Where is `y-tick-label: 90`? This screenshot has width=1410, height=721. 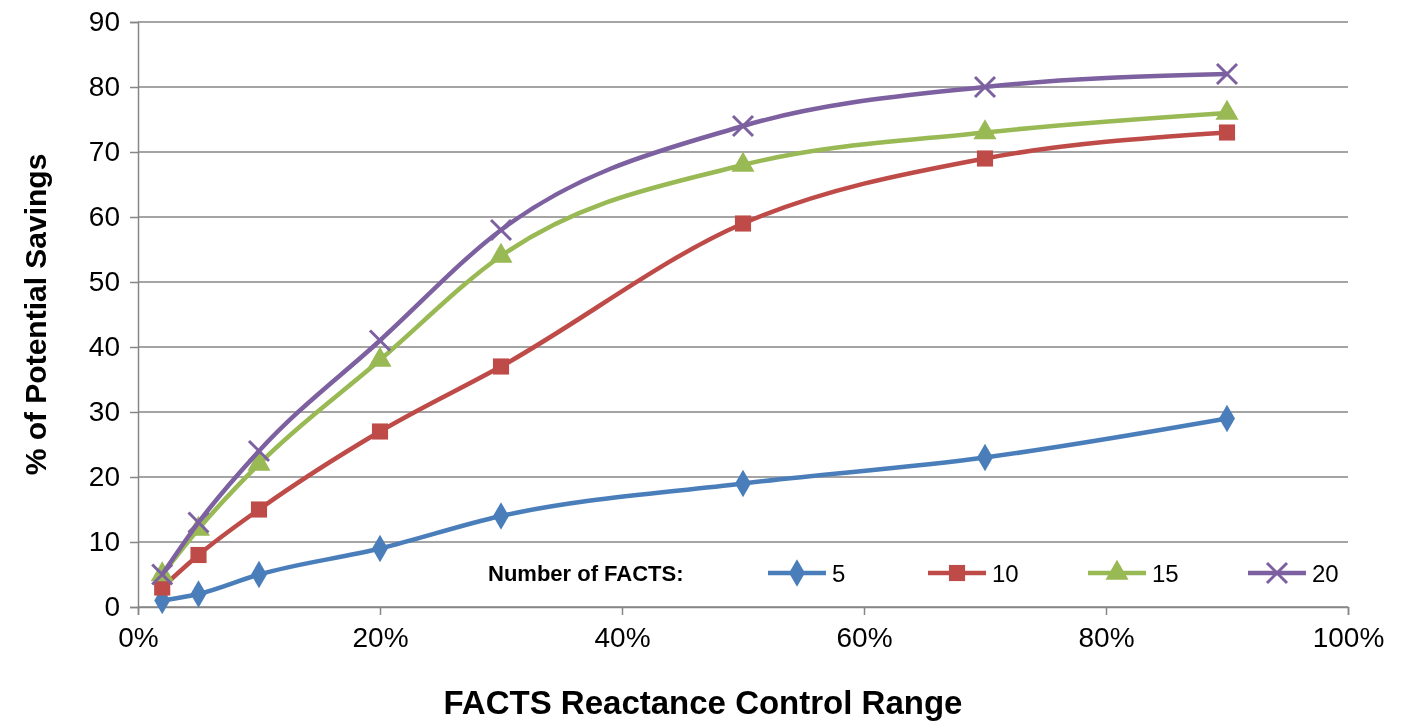
y-tick-label: 90 is located at coordinates (104, 22).